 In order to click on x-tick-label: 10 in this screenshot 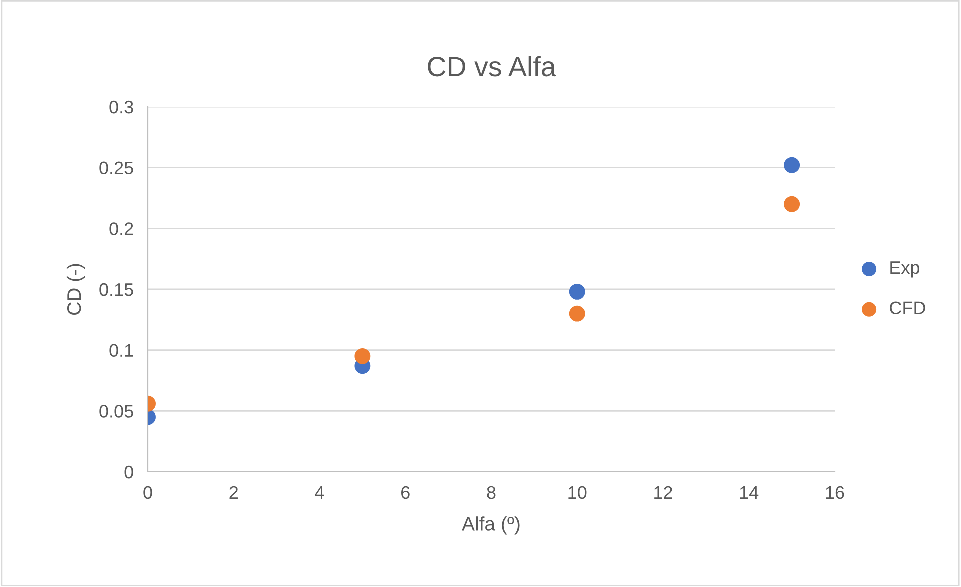, I will do `click(577, 493)`.